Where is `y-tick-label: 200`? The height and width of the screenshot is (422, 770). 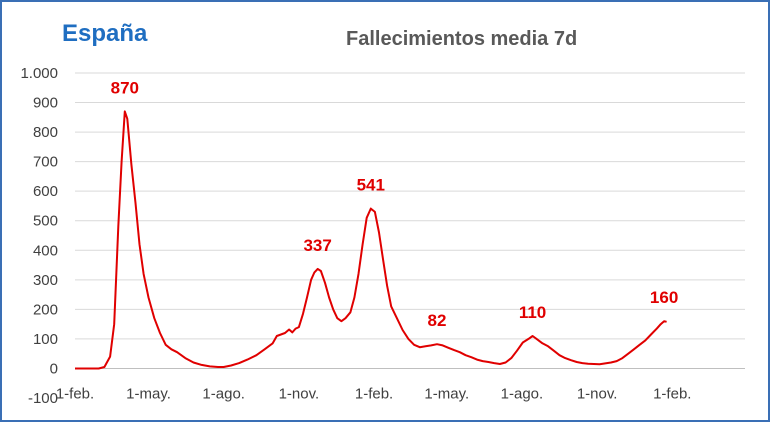
y-tick-label: 200 is located at coordinates (45, 309).